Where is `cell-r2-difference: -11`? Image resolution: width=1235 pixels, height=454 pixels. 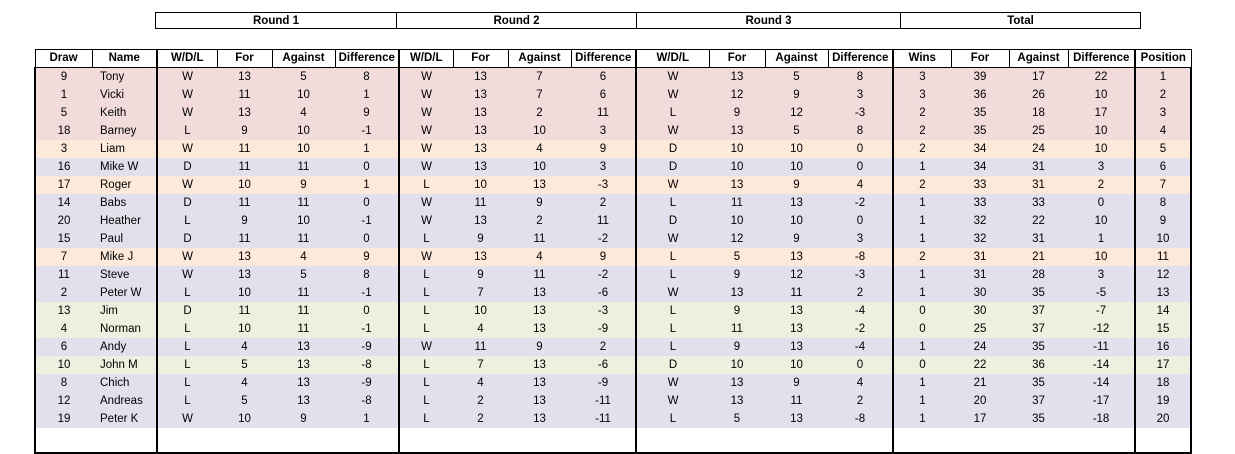
cell-r2-difference: -11 is located at coordinates (603, 419).